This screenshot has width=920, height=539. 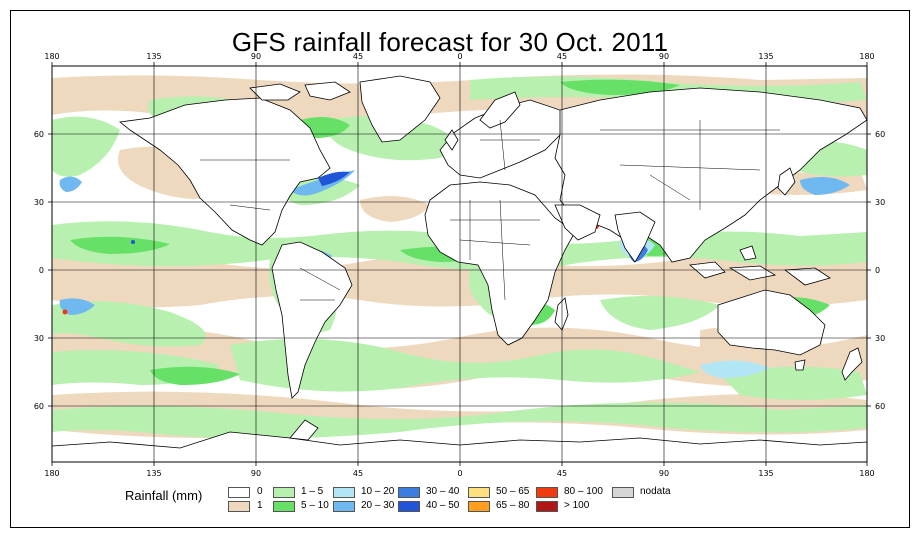 What do you see at coordinates (315, 505) in the screenshot?
I see `legend-label-3: 5 – 10` at bounding box center [315, 505].